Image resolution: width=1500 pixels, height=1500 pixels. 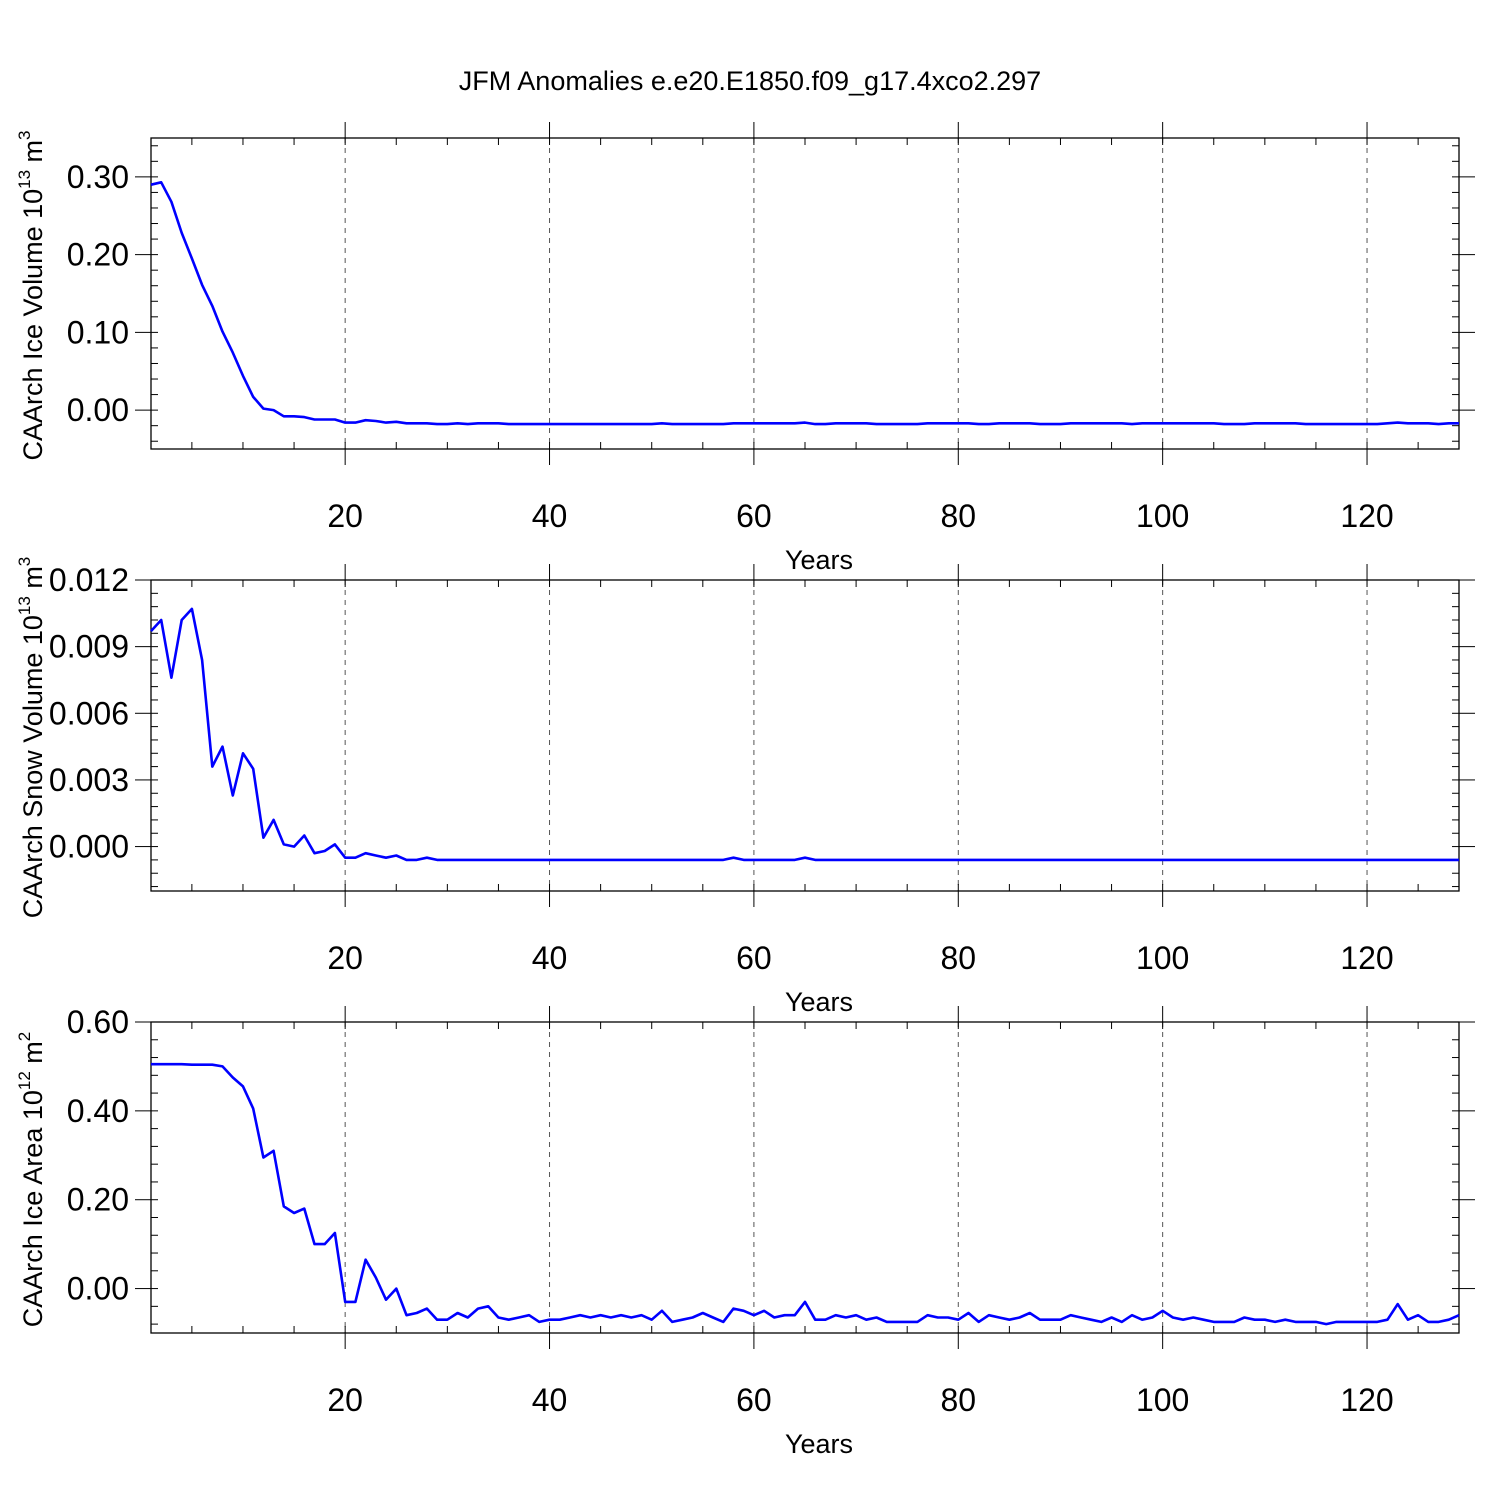 I want to click on y-axis-label: CAArch Ice Area 1012 m2, so click(x=31, y=1180).